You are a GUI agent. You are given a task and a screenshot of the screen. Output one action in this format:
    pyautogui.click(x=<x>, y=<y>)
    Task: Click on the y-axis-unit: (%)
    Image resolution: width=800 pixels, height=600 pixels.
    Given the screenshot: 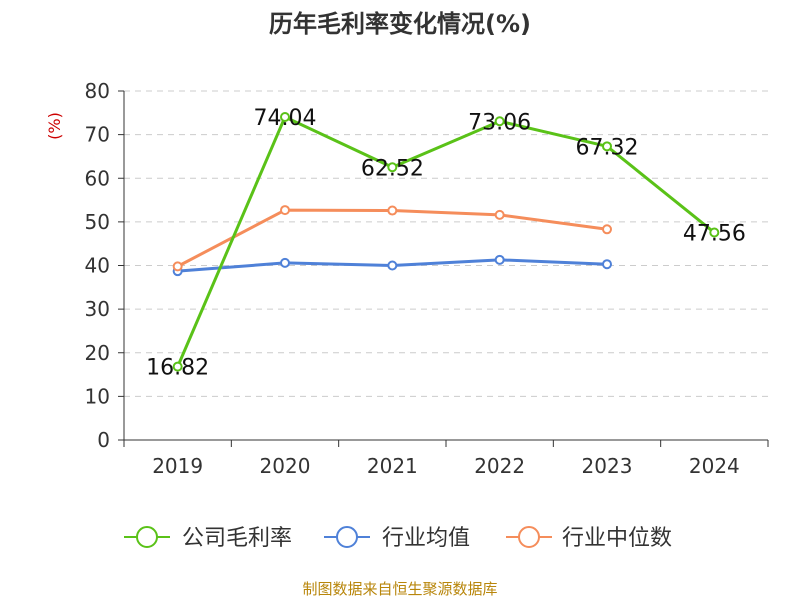 What is the action you would take?
    pyautogui.click(x=54, y=126)
    